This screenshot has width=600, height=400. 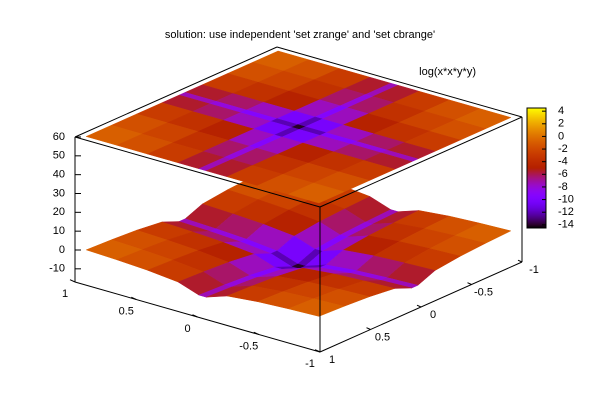 I want to click on x-tick-label: 0, so click(x=187, y=329).